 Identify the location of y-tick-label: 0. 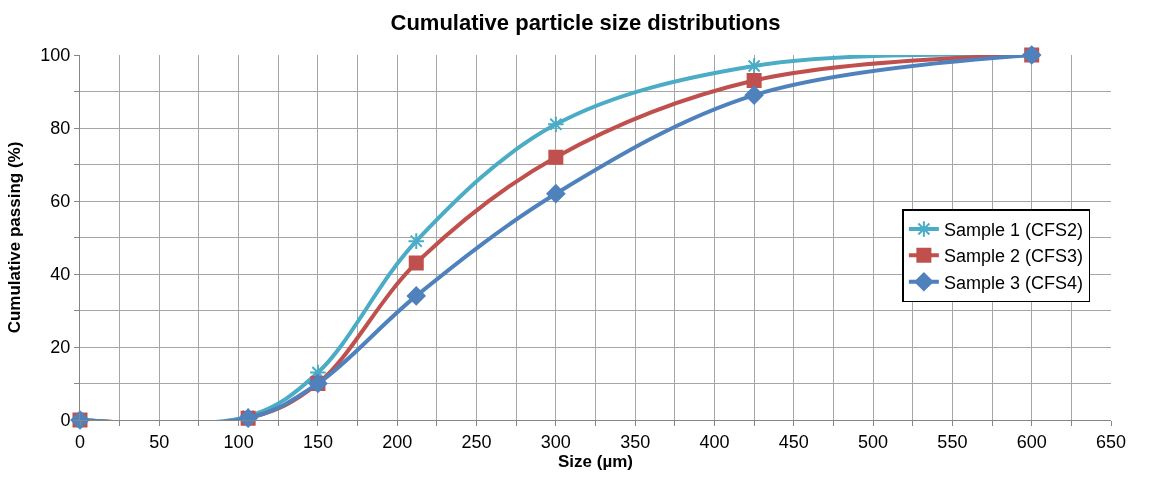
(65, 420).